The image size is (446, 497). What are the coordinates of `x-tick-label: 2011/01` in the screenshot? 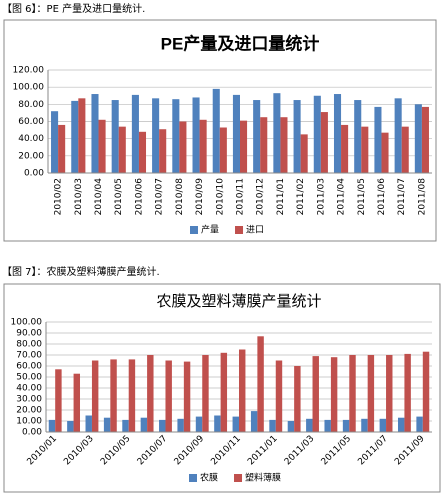 It's located at (281, 196).